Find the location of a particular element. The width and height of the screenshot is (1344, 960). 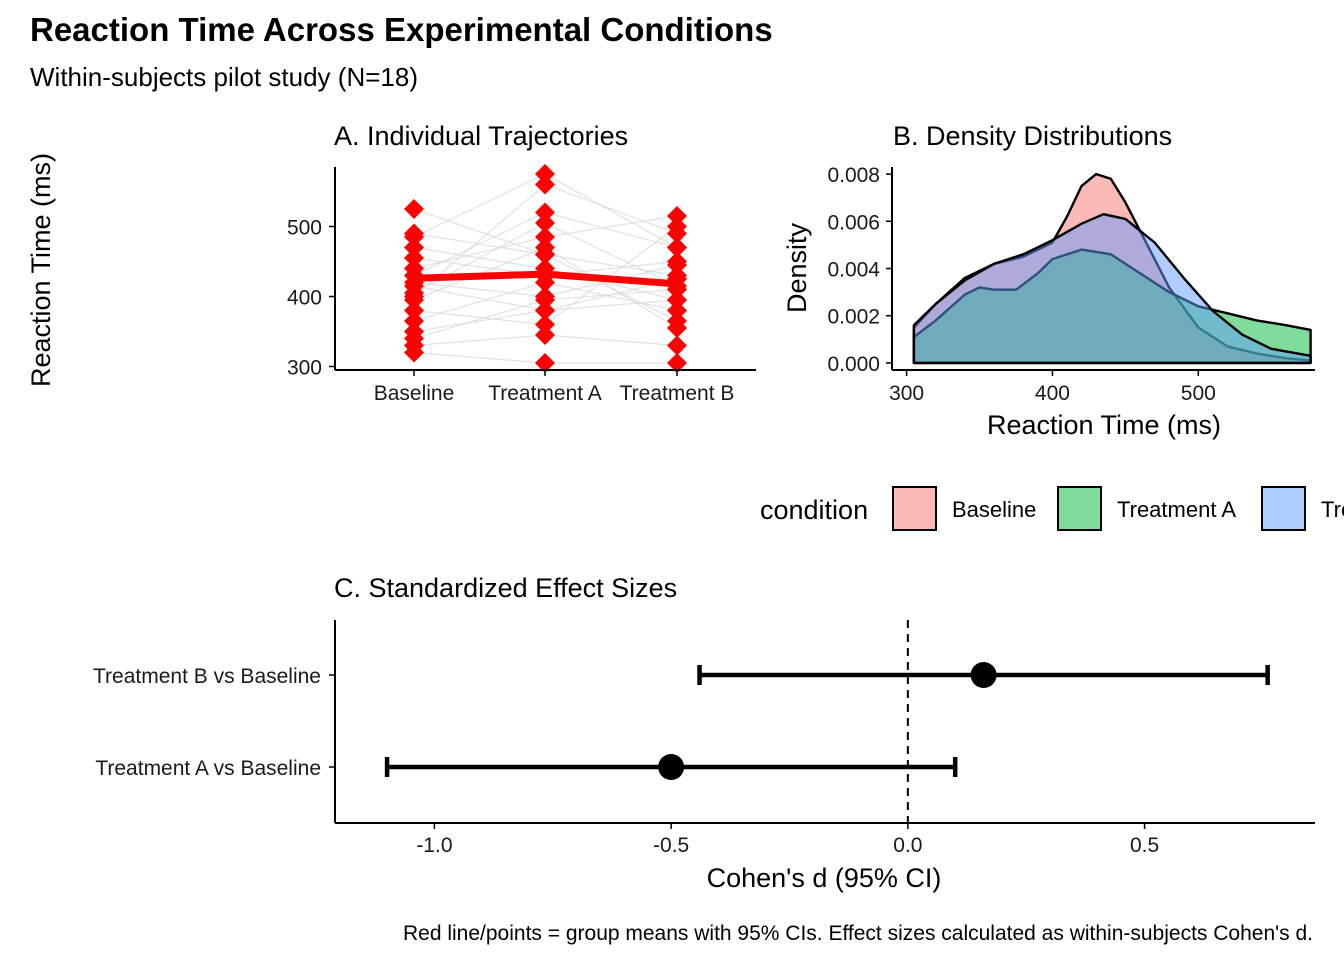

effect-point-treatment-b-vs-baseline is located at coordinates (983, 675).